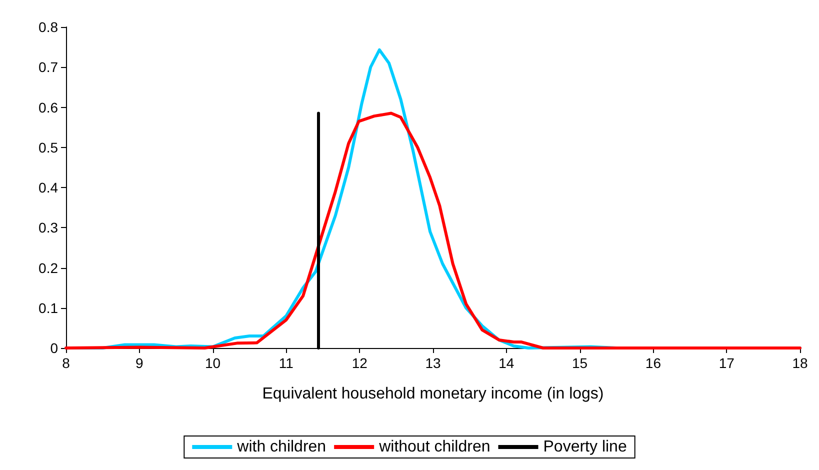  Describe the element at coordinates (54, 348) in the screenshot. I see `y-tick-label: 0` at that location.